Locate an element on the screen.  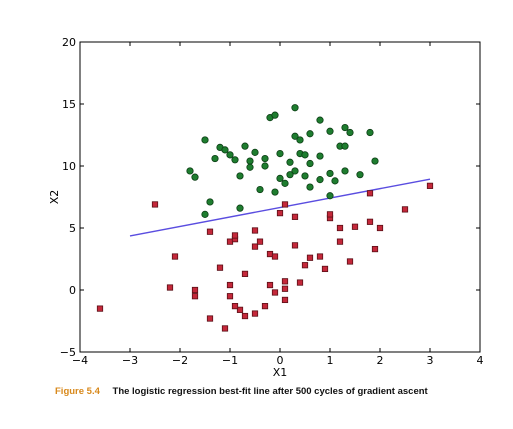
x-tick-label: 3 is located at coordinates (430, 360).